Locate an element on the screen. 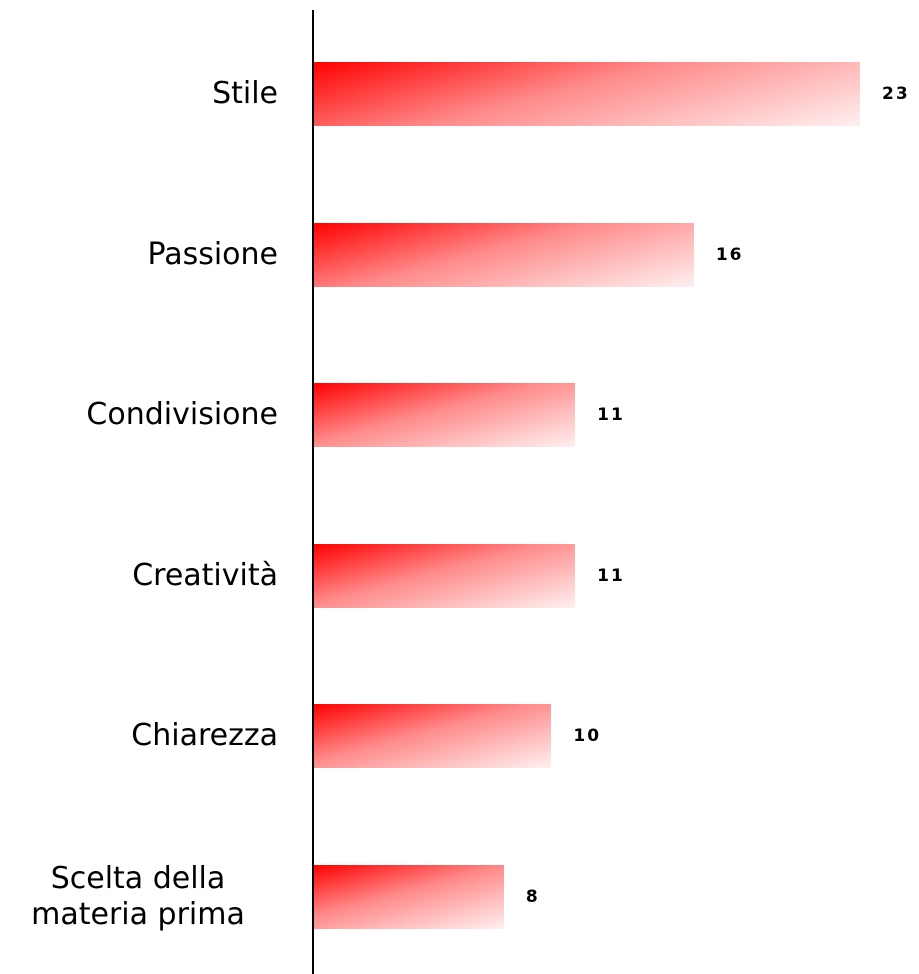 The width and height of the screenshot is (919, 974). y-axis-line is located at coordinates (313, 492).